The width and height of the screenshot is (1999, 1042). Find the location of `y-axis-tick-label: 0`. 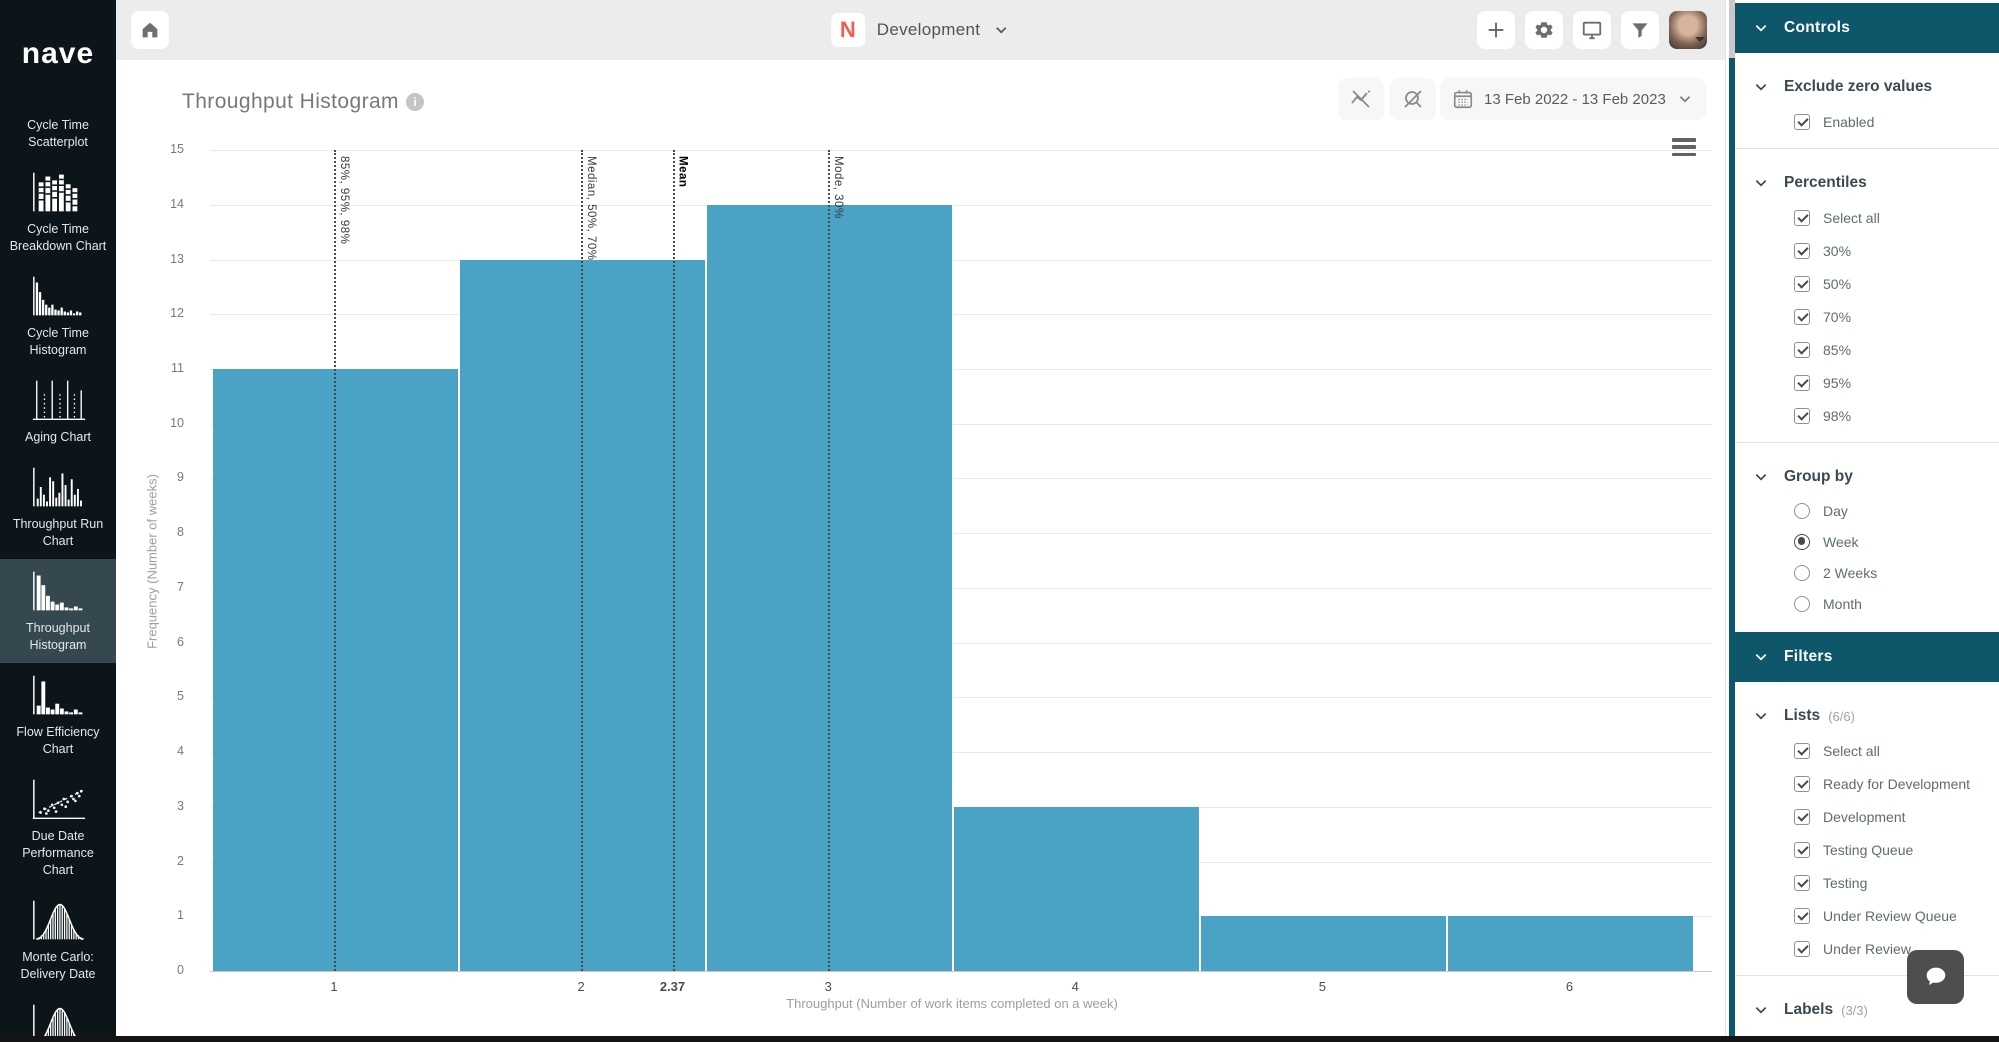

y-axis-tick-label: 0 is located at coordinates (180, 970).